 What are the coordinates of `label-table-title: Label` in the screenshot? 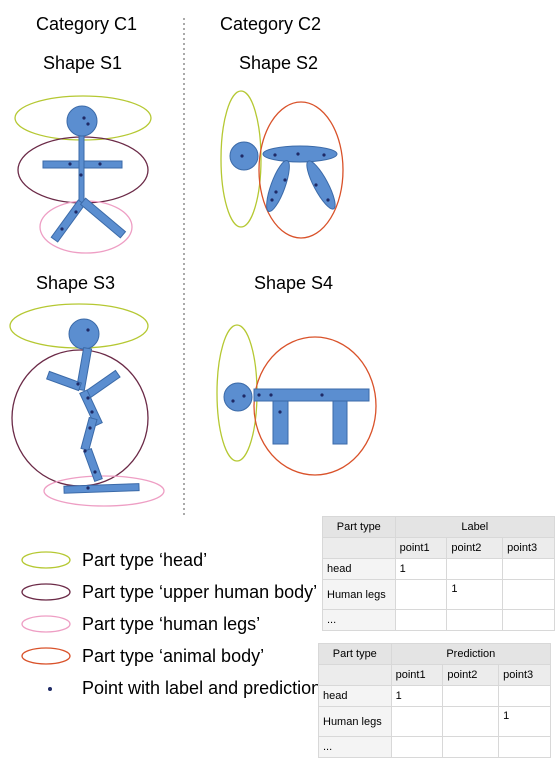 It's located at (474, 527).